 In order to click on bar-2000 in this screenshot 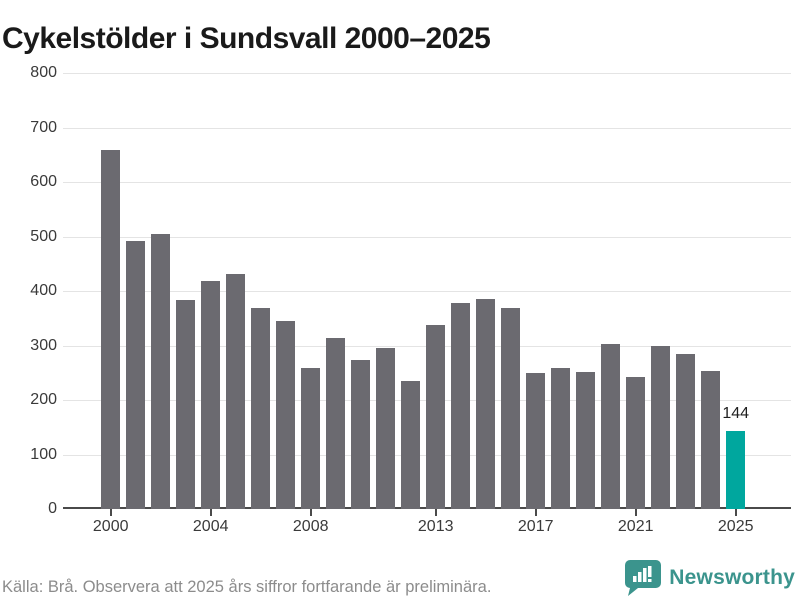, I will do `click(111, 329)`.